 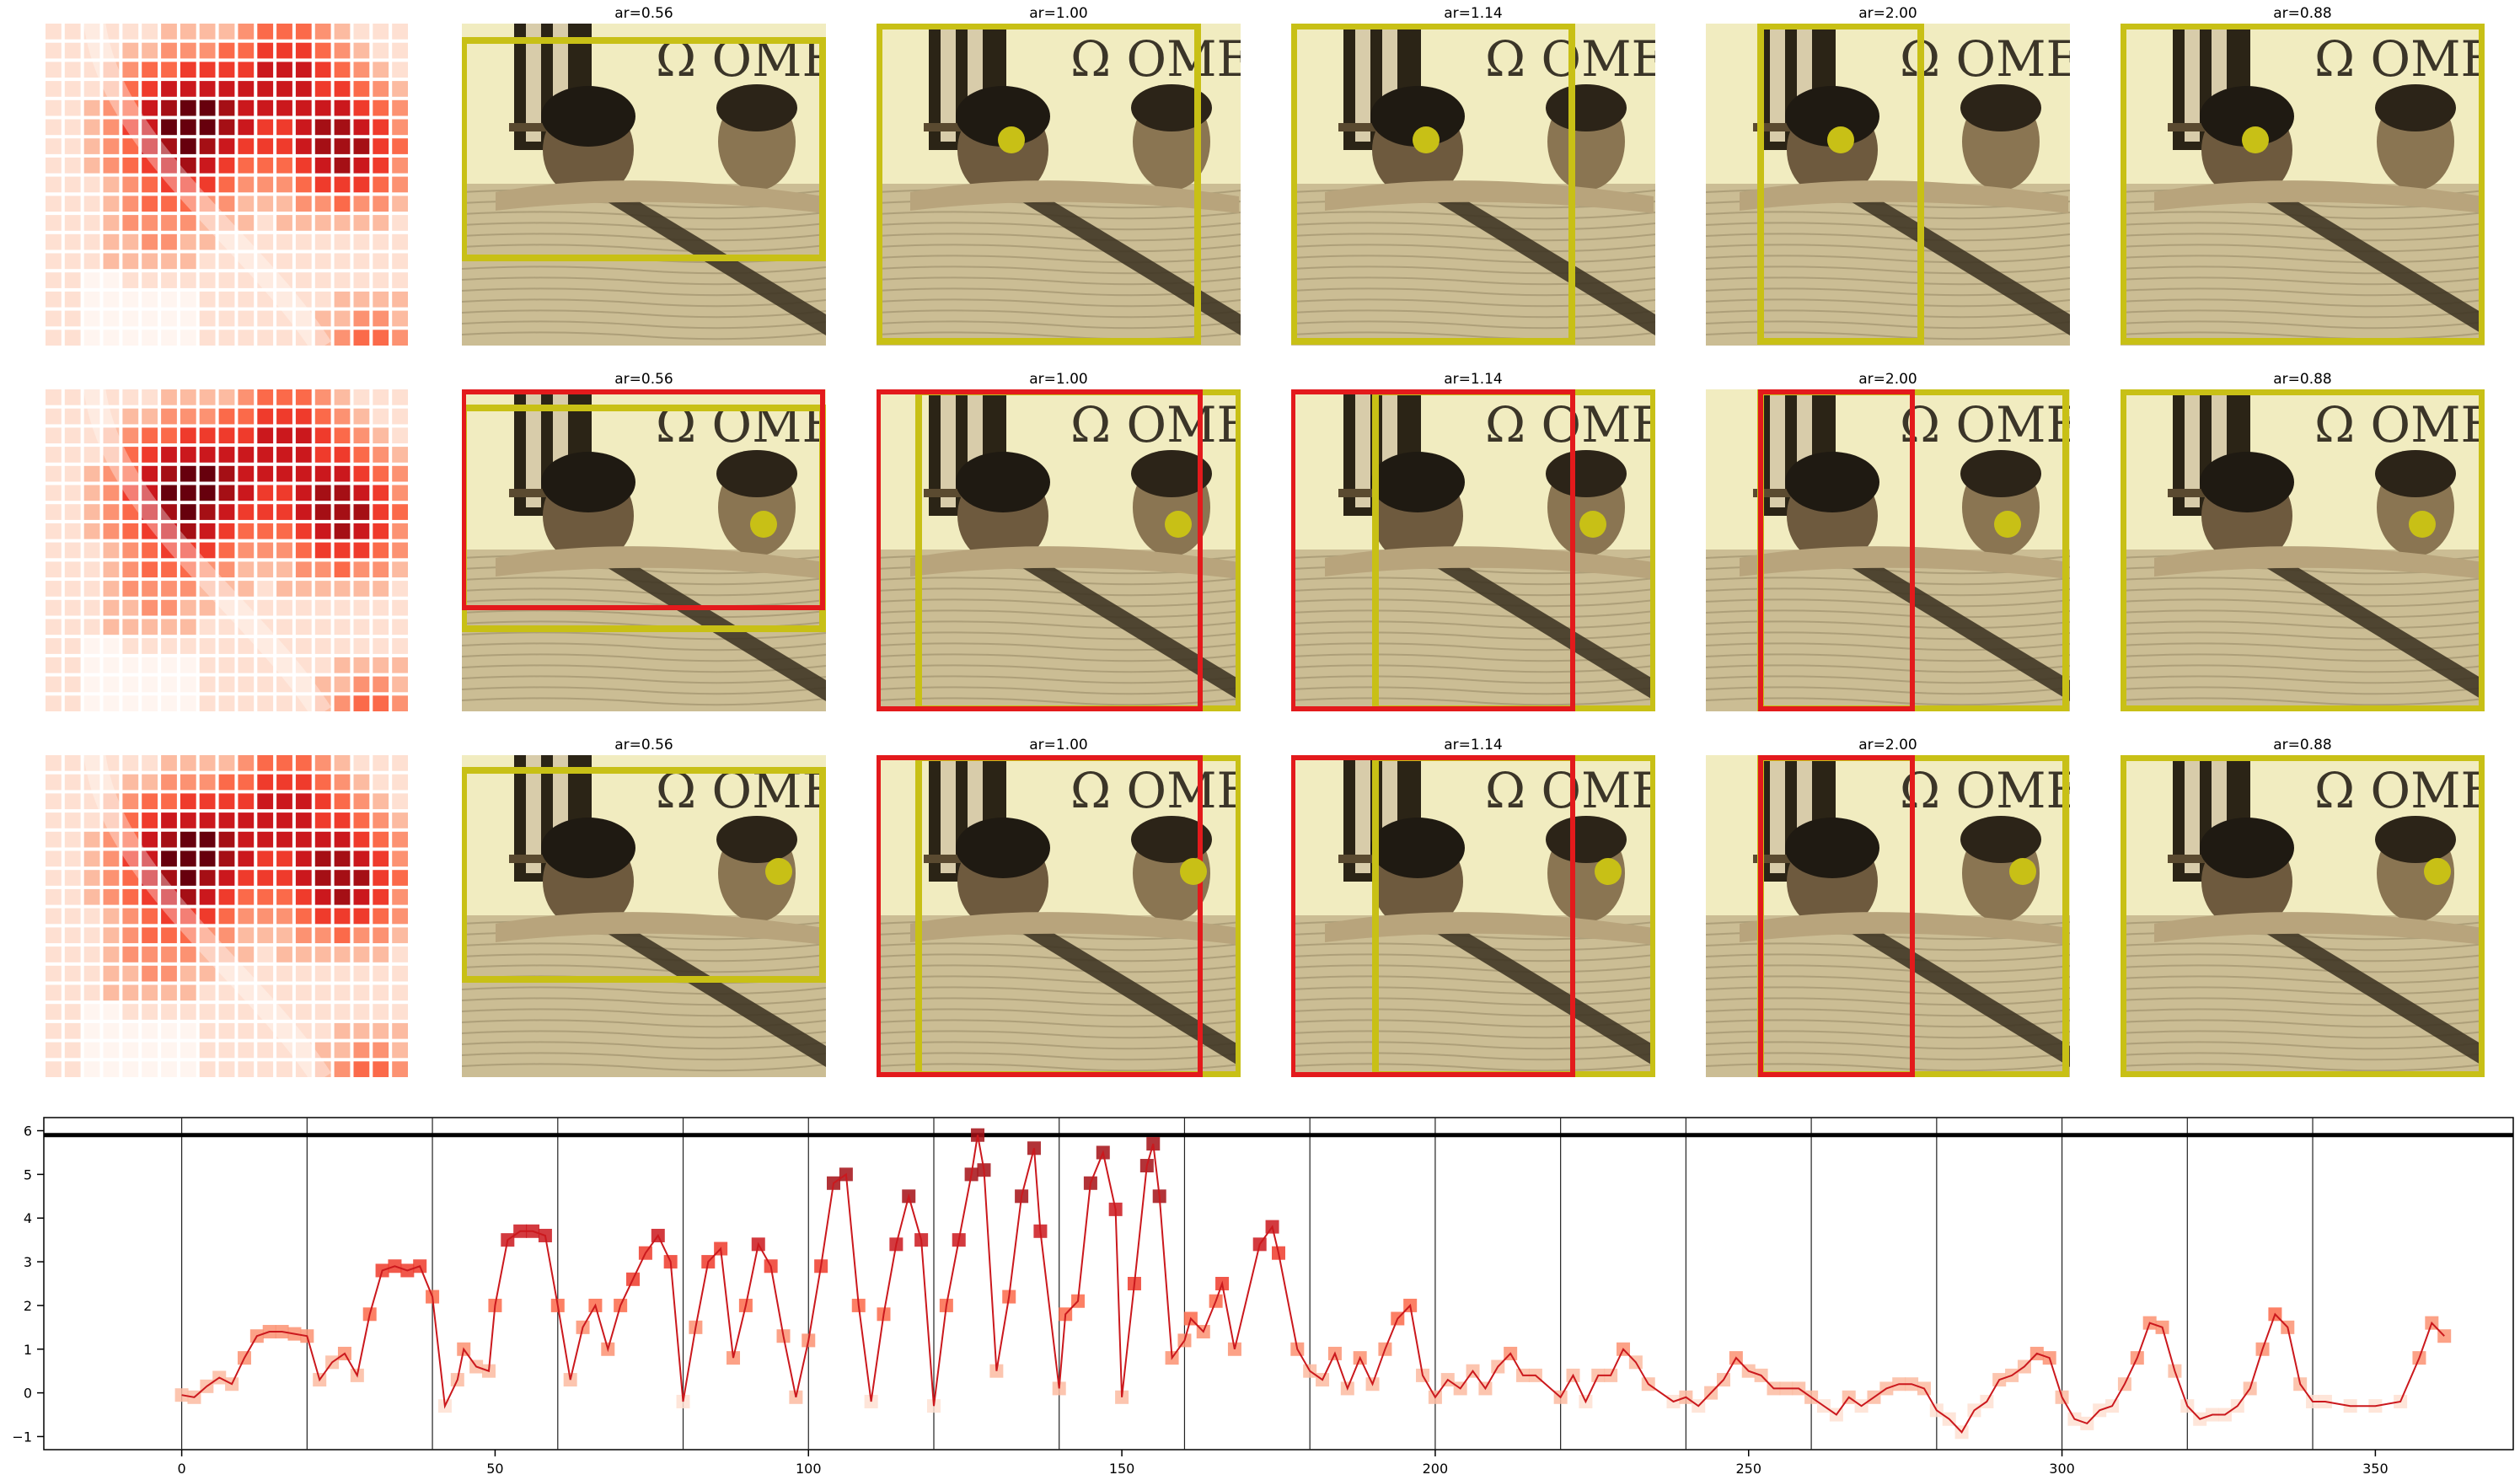 What do you see at coordinates (2062, 1469) in the screenshot?
I see `x-tick-label: 300` at bounding box center [2062, 1469].